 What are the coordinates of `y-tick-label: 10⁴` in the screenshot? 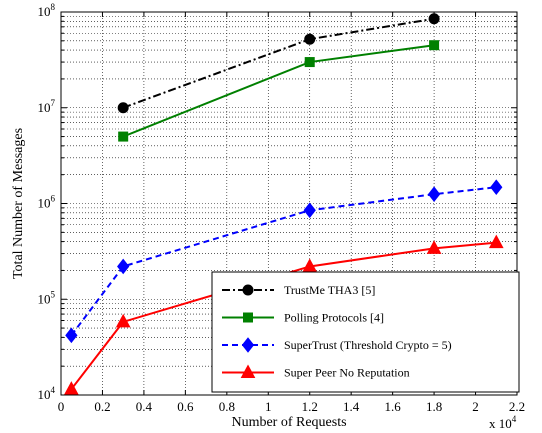 It's located at (47, 393).